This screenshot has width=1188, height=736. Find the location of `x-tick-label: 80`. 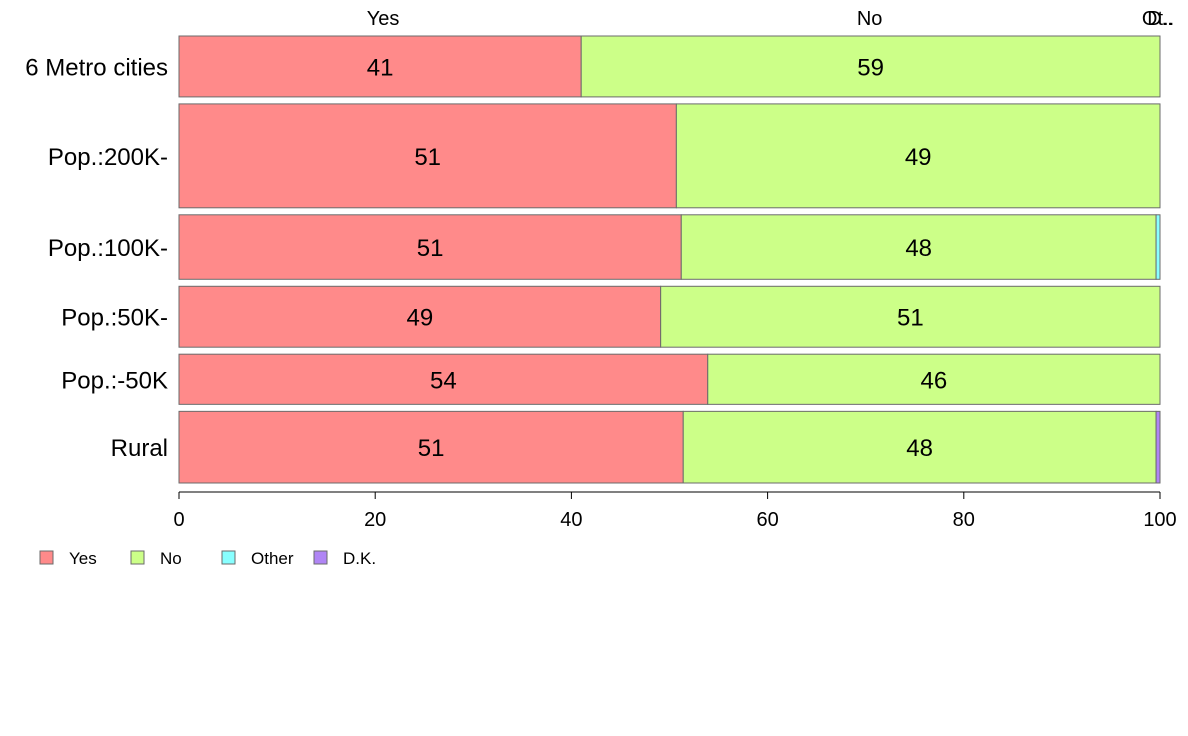

x-tick-label: 80 is located at coordinates (964, 520).